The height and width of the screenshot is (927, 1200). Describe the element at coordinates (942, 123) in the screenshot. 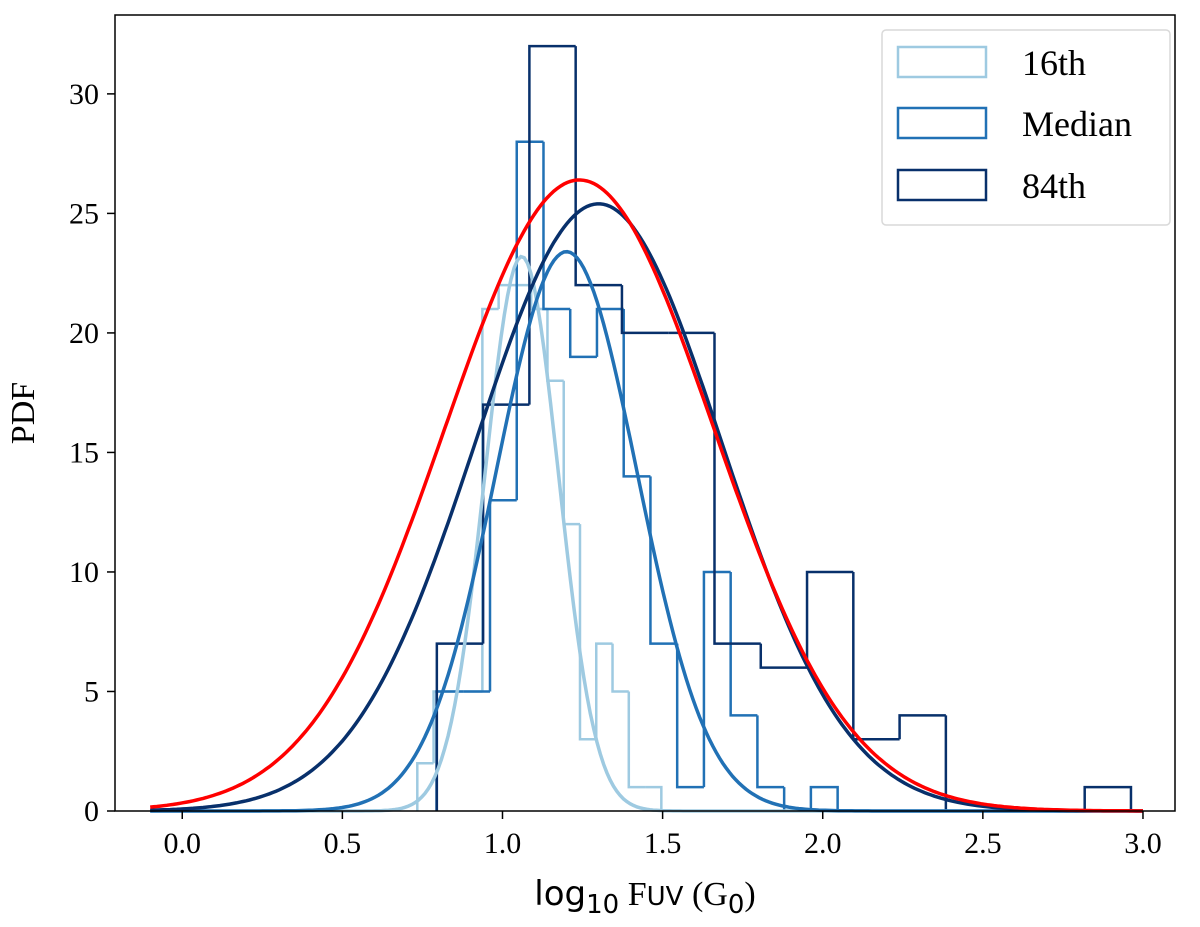

I see `legend-patch-median` at that location.